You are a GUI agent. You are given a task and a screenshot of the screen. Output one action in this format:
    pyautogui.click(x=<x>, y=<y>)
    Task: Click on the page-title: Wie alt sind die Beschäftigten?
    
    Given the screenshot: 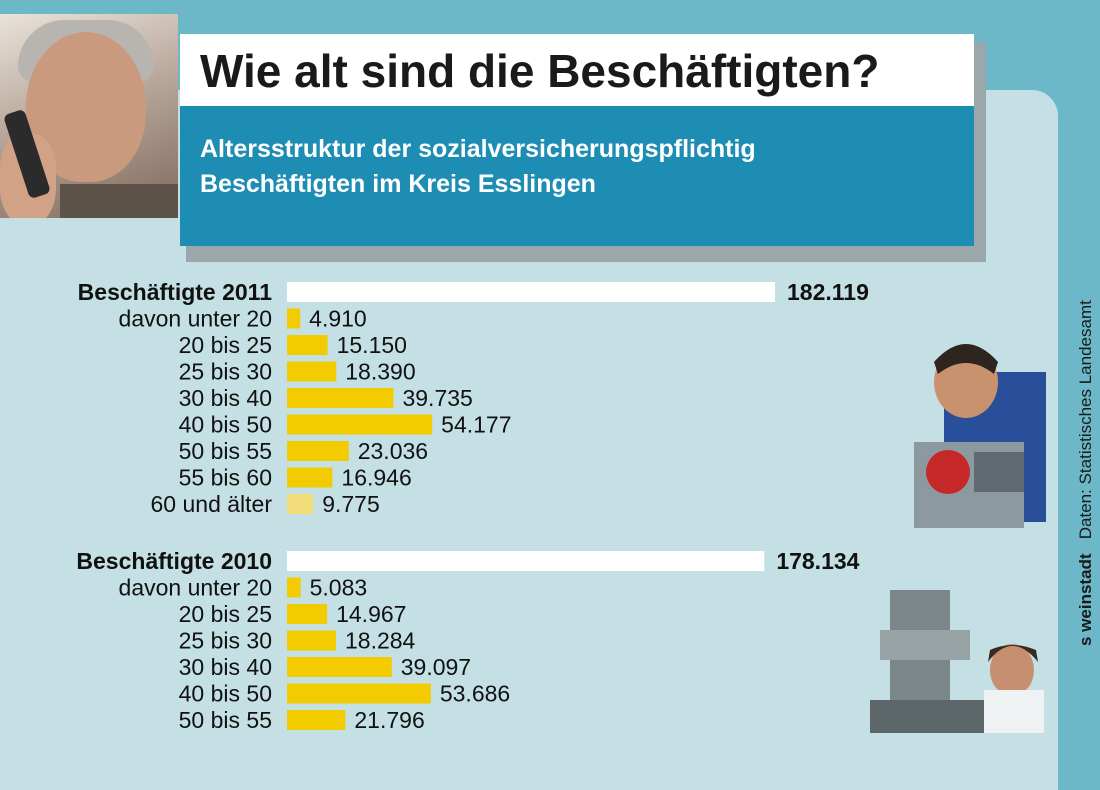 What is the action you would take?
    pyautogui.click(x=540, y=71)
    